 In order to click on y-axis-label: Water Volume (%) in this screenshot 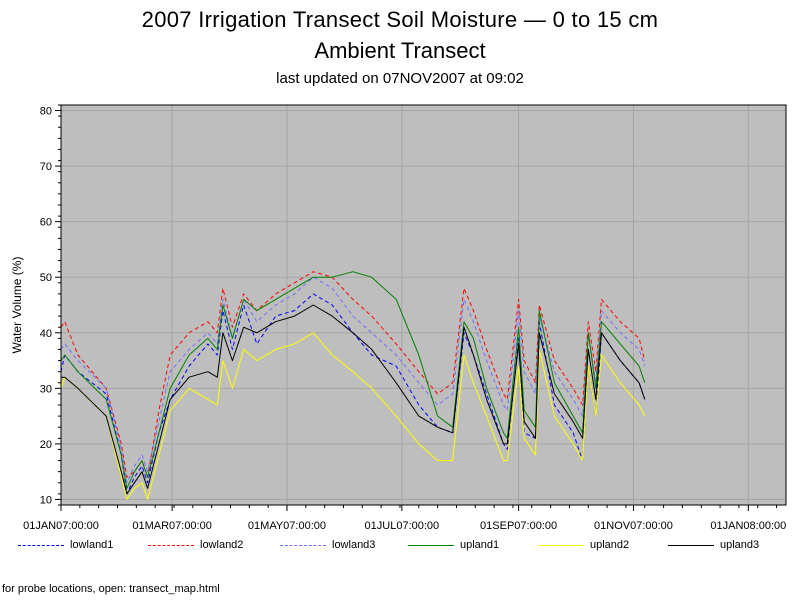, I will do `click(17, 305)`.